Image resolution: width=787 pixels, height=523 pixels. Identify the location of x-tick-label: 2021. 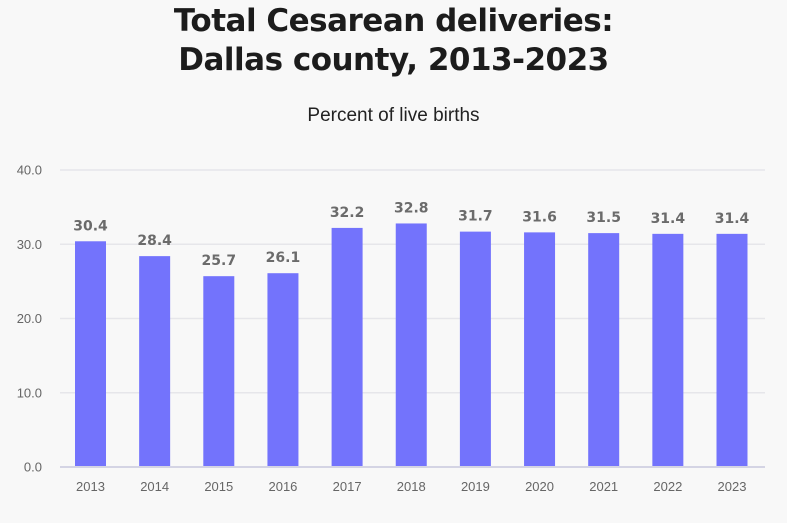
(603, 486).